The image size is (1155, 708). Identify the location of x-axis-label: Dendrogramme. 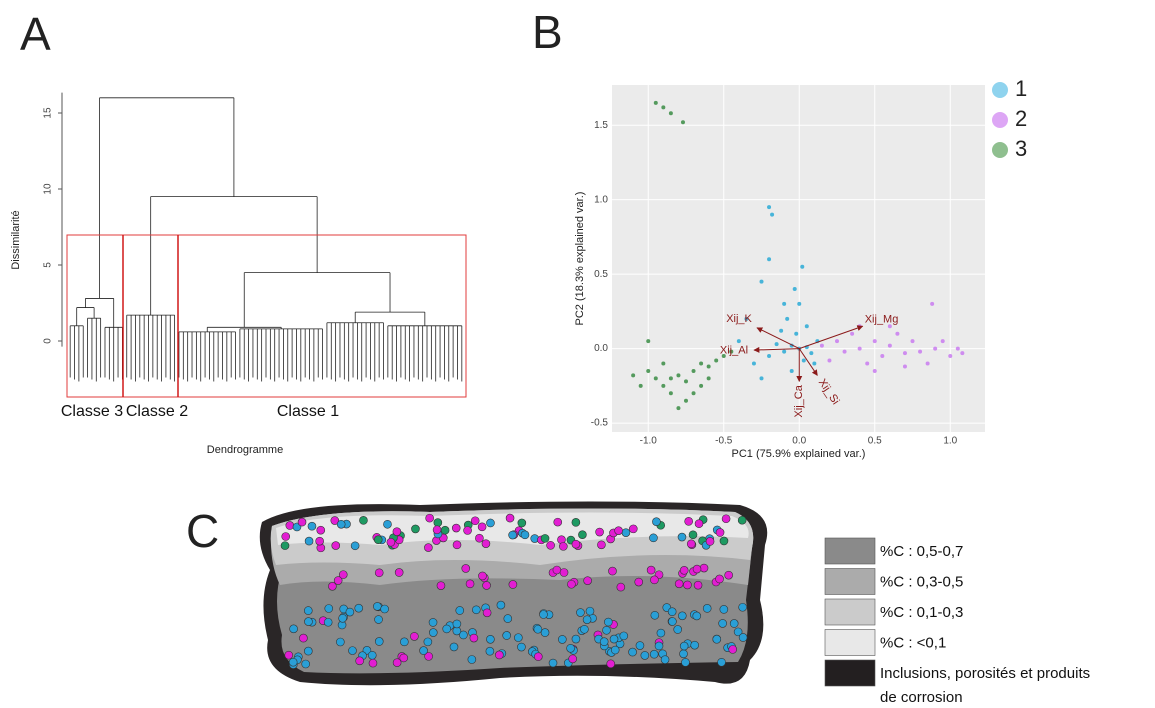
(245, 450).